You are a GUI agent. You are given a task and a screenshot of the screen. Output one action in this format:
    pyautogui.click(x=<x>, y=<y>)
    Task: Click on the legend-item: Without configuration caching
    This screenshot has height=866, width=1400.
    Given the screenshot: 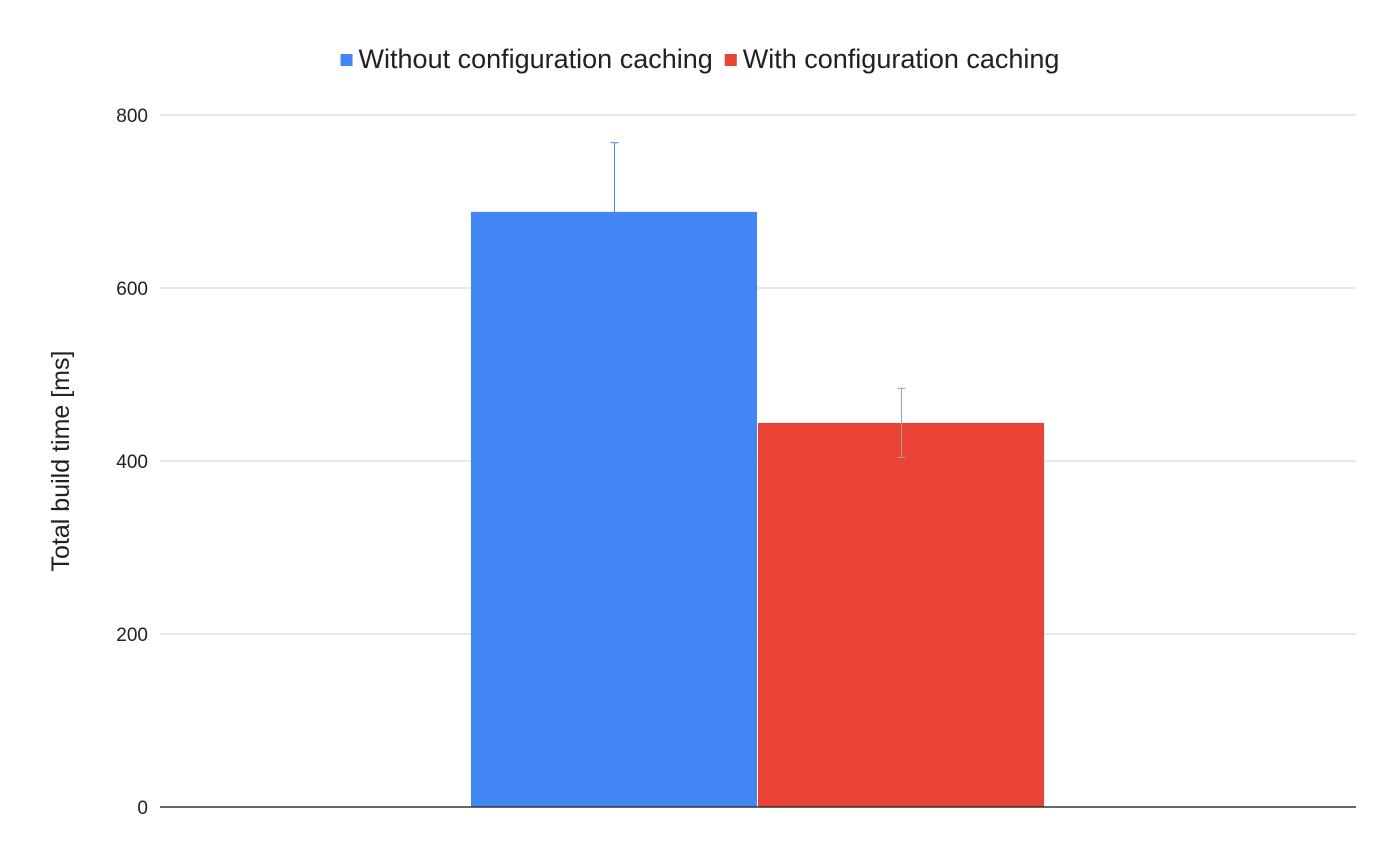 What is the action you would take?
    pyautogui.click(x=526, y=59)
    